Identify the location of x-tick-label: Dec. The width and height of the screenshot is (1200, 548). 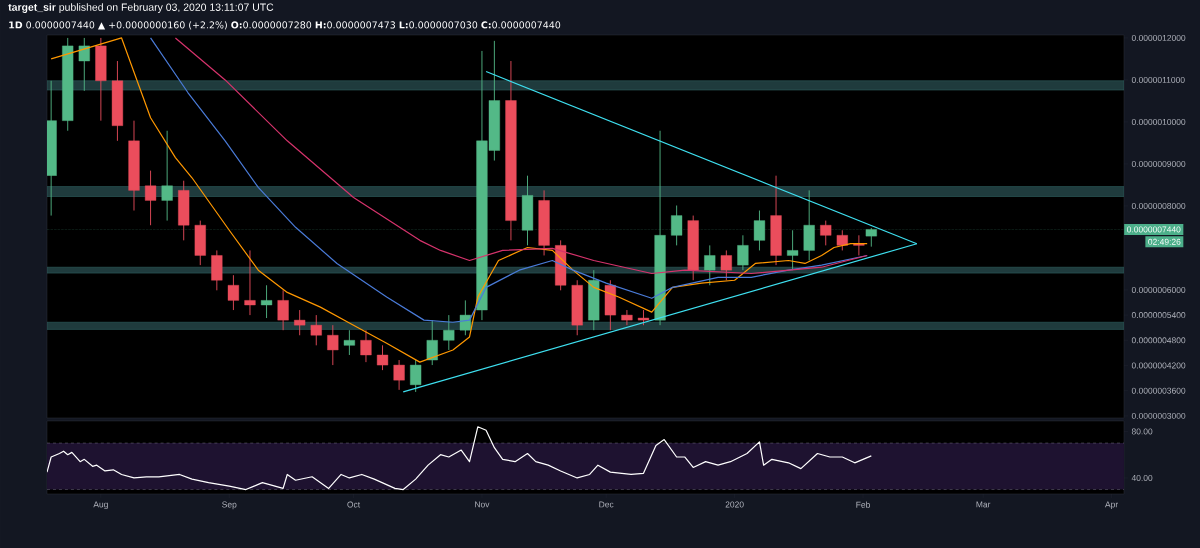
(606, 504).